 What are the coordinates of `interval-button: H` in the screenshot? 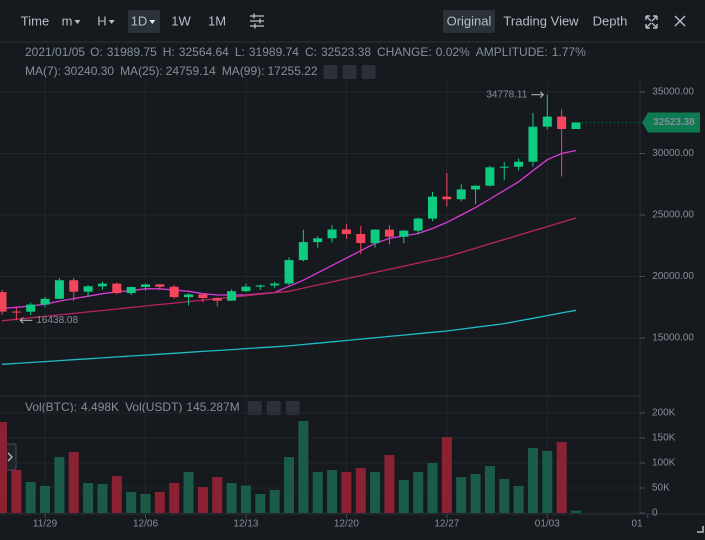 It's located at (101, 20).